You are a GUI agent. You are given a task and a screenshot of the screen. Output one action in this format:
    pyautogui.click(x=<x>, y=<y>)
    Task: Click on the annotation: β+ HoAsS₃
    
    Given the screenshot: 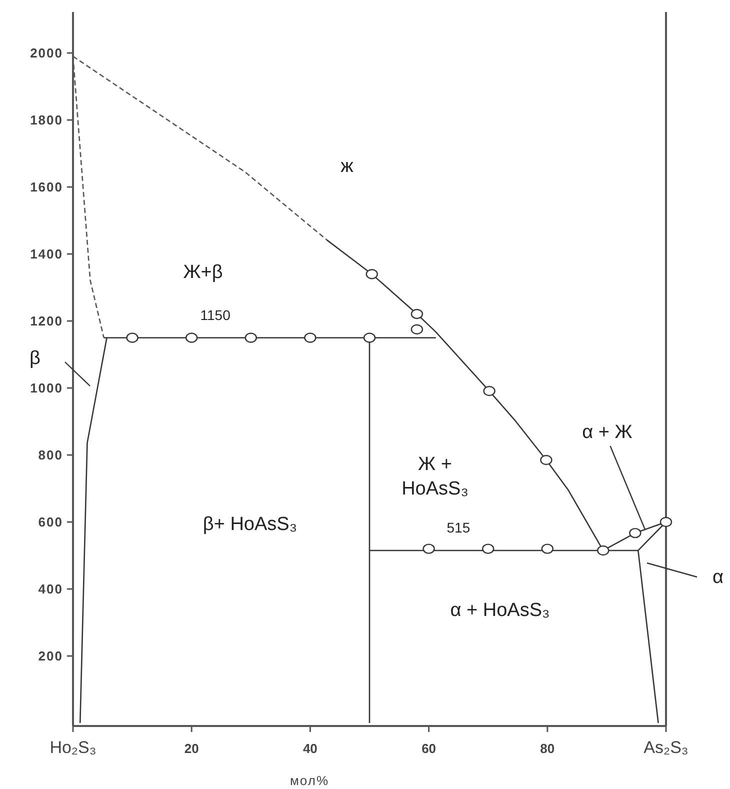 What is the action you would take?
    pyautogui.click(x=250, y=524)
    